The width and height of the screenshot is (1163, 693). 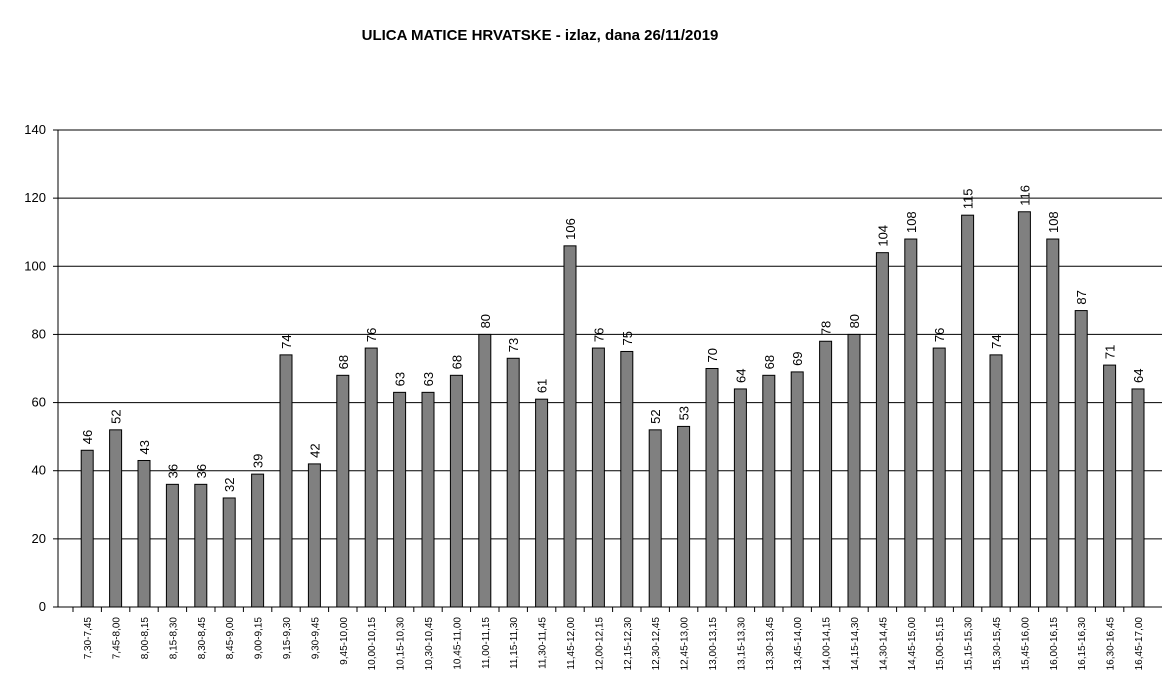 What do you see at coordinates (315, 638) in the screenshot?
I see `x-tick-label: 9,30-9,45` at bounding box center [315, 638].